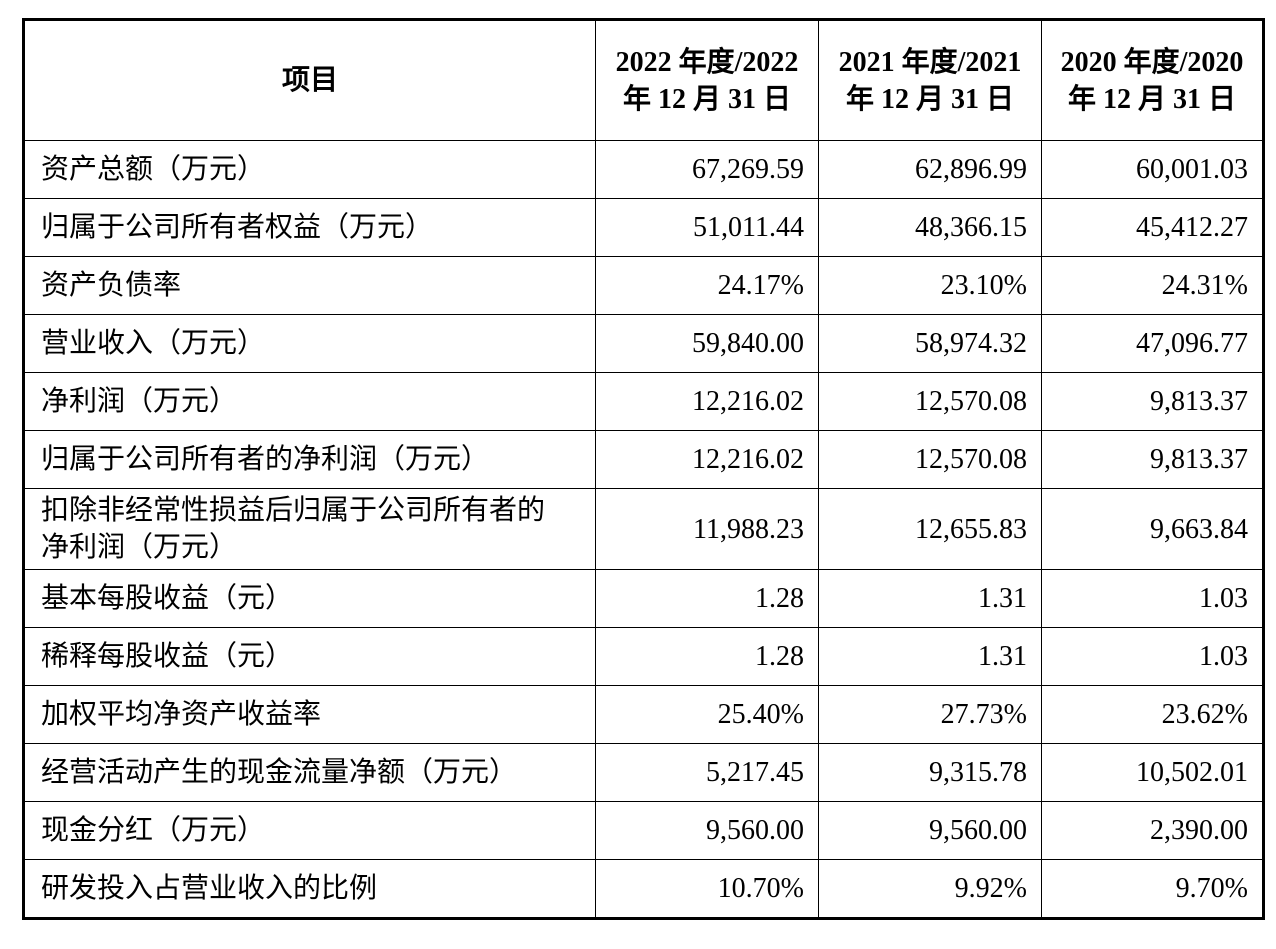 This screenshot has width=1276, height=949. Describe the element at coordinates (309, 343) in the screenshot. I see `label-cell: 营业收入（万元）` at that location.